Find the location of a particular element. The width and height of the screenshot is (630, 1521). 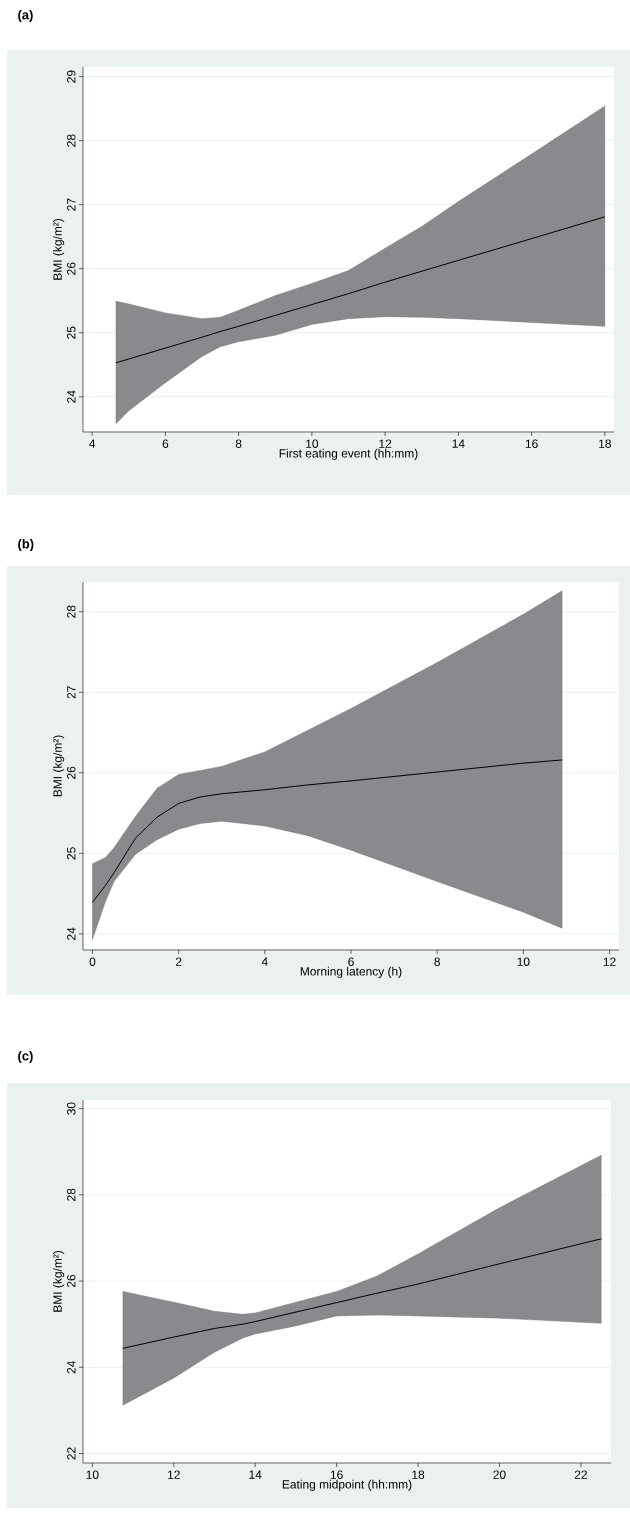

x-axis-title: Morning latency (h) is located at coordinates (351, 972).